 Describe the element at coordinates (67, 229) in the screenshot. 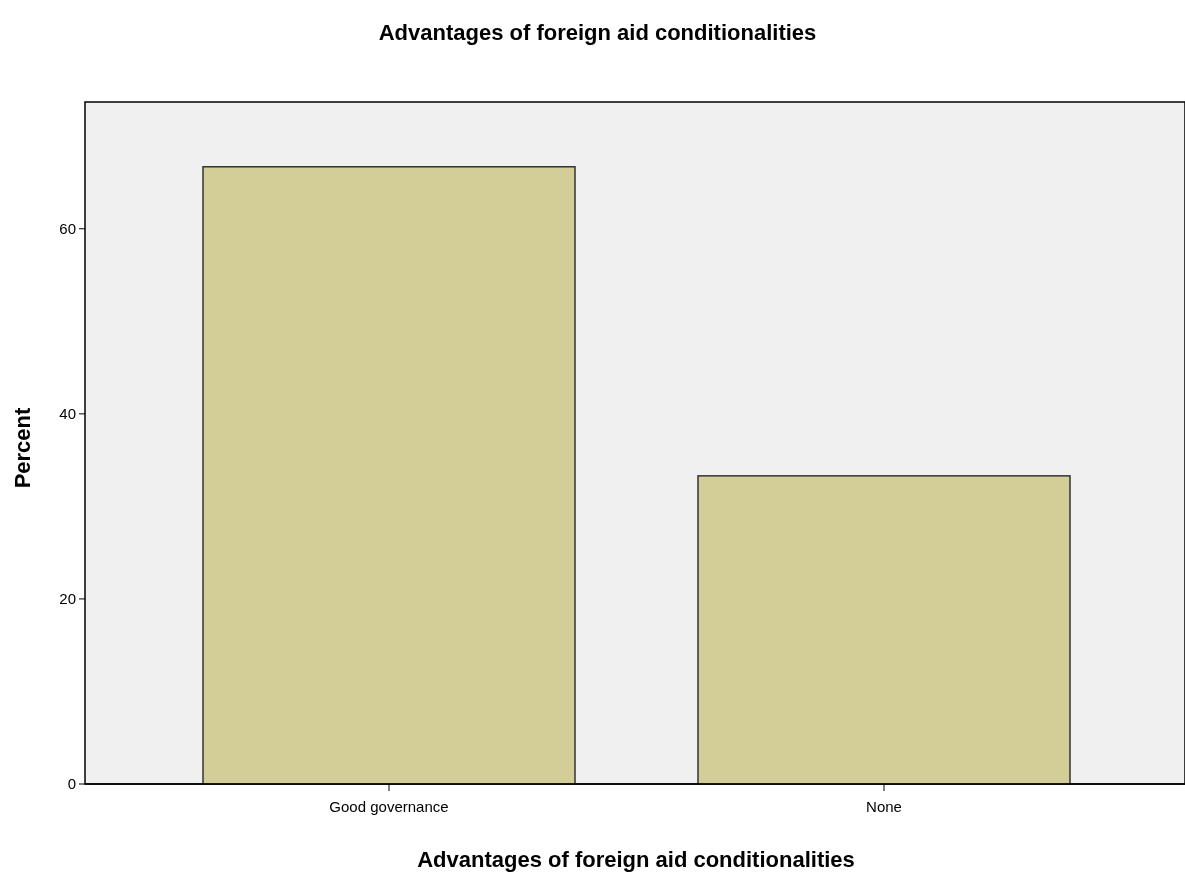

I see `y-tick-label: 60` at that location.